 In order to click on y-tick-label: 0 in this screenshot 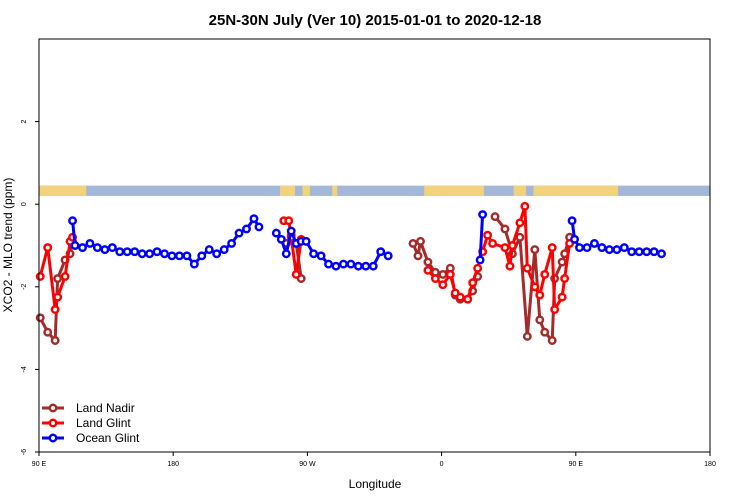, I will do `click(24, 204)`.